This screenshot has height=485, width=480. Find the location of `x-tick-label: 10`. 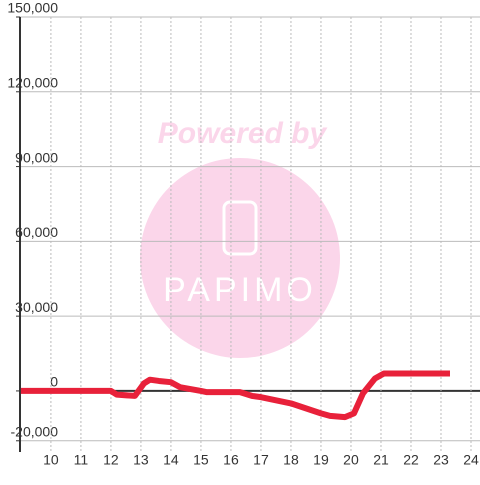

x-tick-label: 10 is located at coordinates (51, 460).